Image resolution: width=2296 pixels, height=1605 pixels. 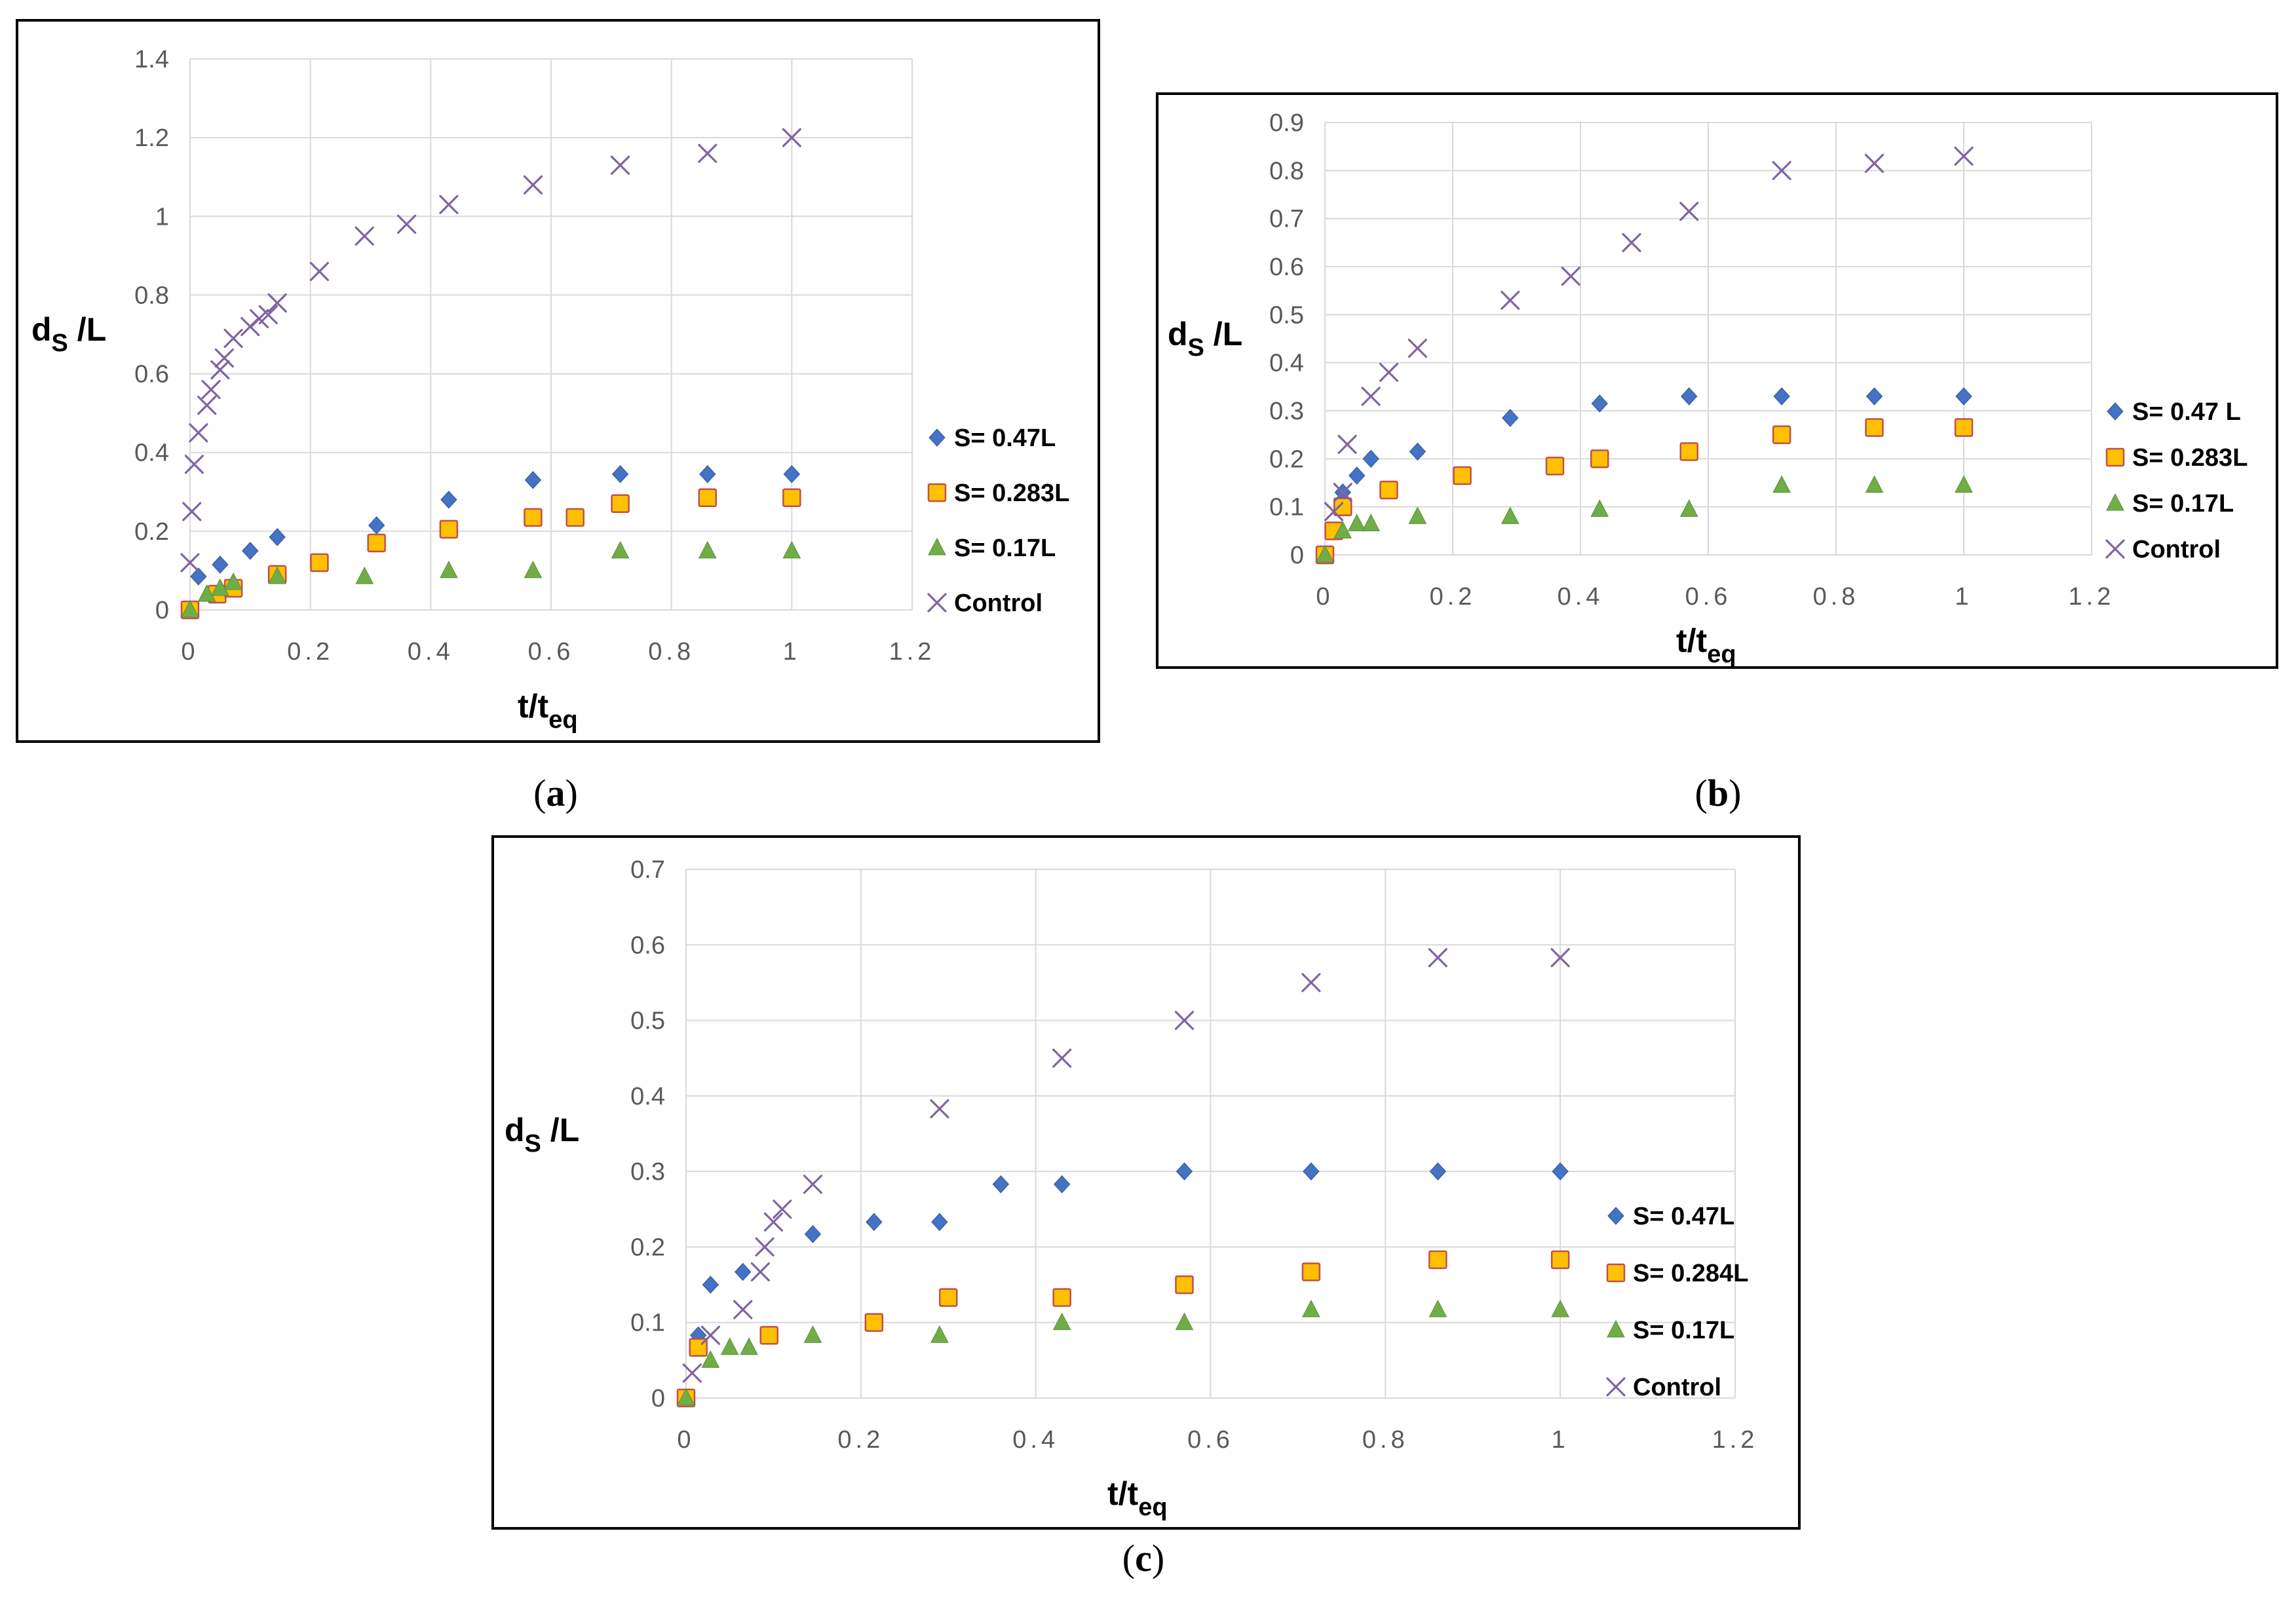 What do you see at coordinates (937, 492) in the screenshot?
I see `legend-marker-square` at bounding box center [937, 492].